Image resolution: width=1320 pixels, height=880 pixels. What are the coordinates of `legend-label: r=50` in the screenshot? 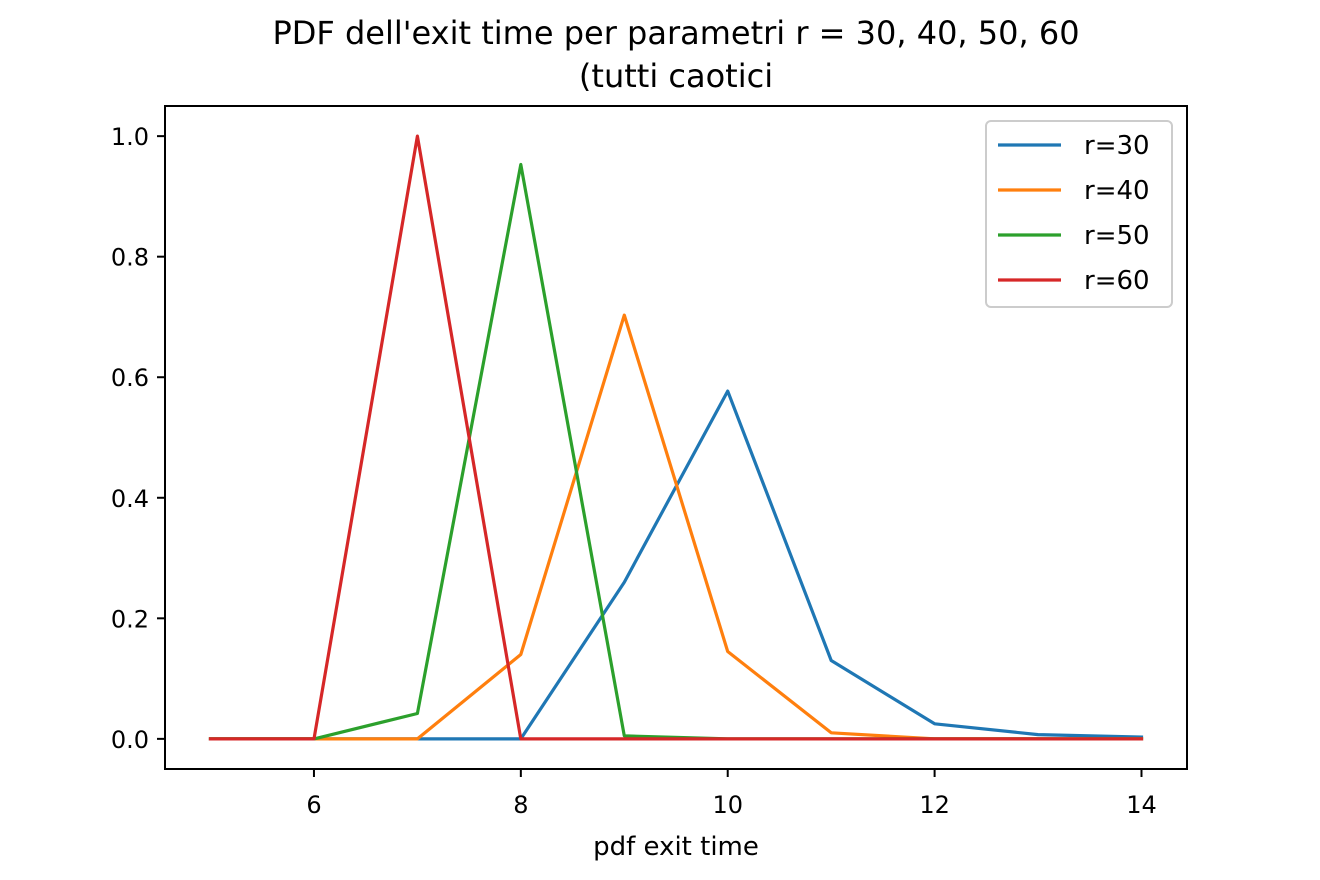 It's located at (1117, 236).